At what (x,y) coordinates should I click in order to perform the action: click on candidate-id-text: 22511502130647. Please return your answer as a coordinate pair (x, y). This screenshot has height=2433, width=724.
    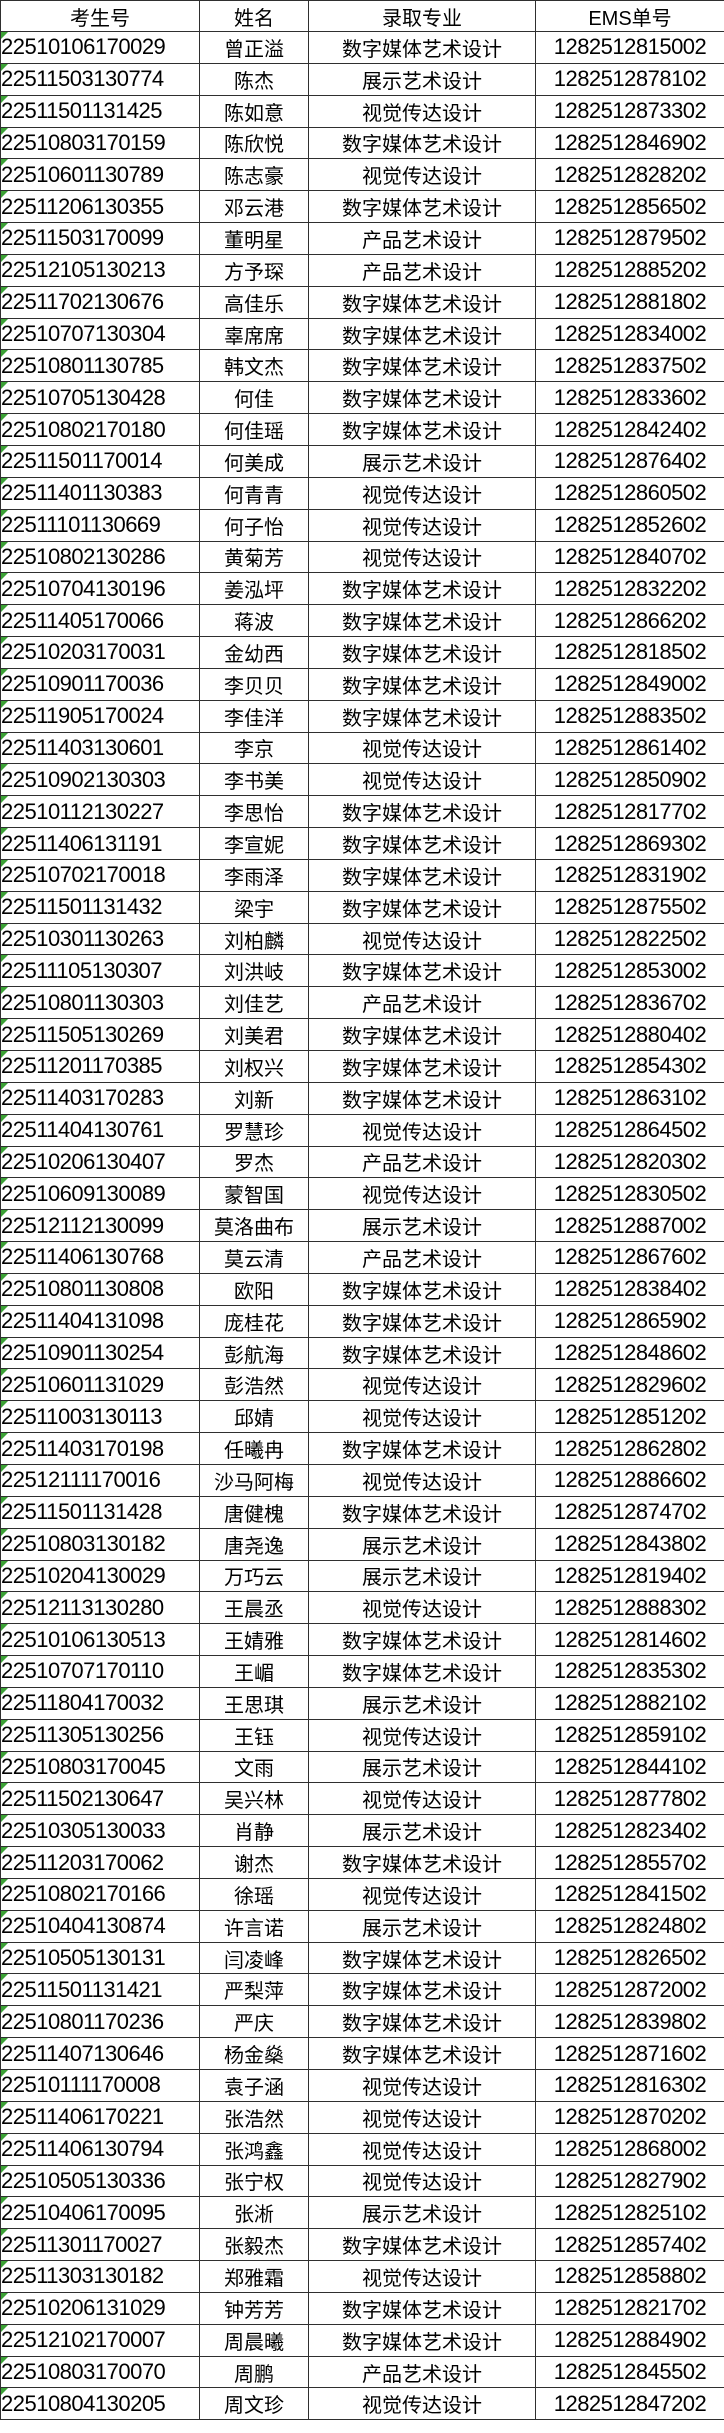
    Looking at the image, I should click on (83, 1798).